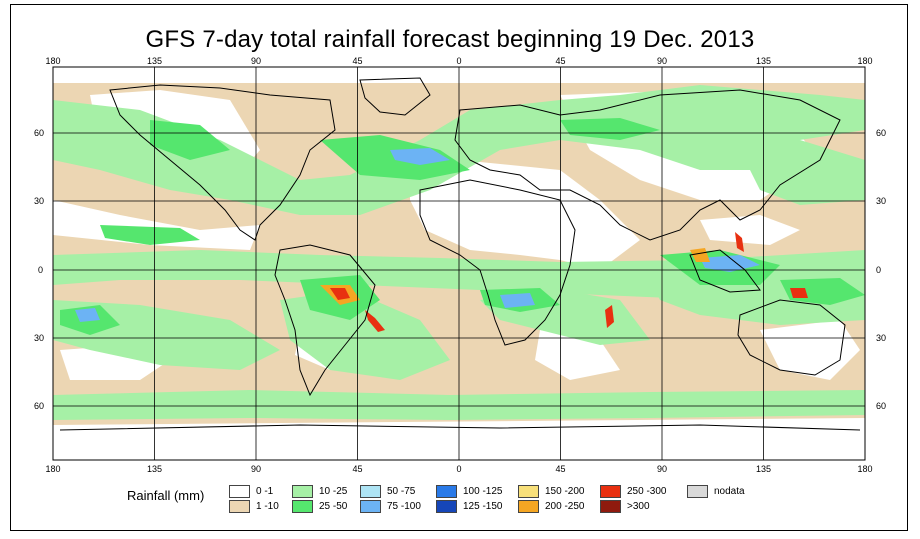  Describe the element at coordinates (265, 491) in the screenshot. I see `legend-label: 0 -1` at that location.